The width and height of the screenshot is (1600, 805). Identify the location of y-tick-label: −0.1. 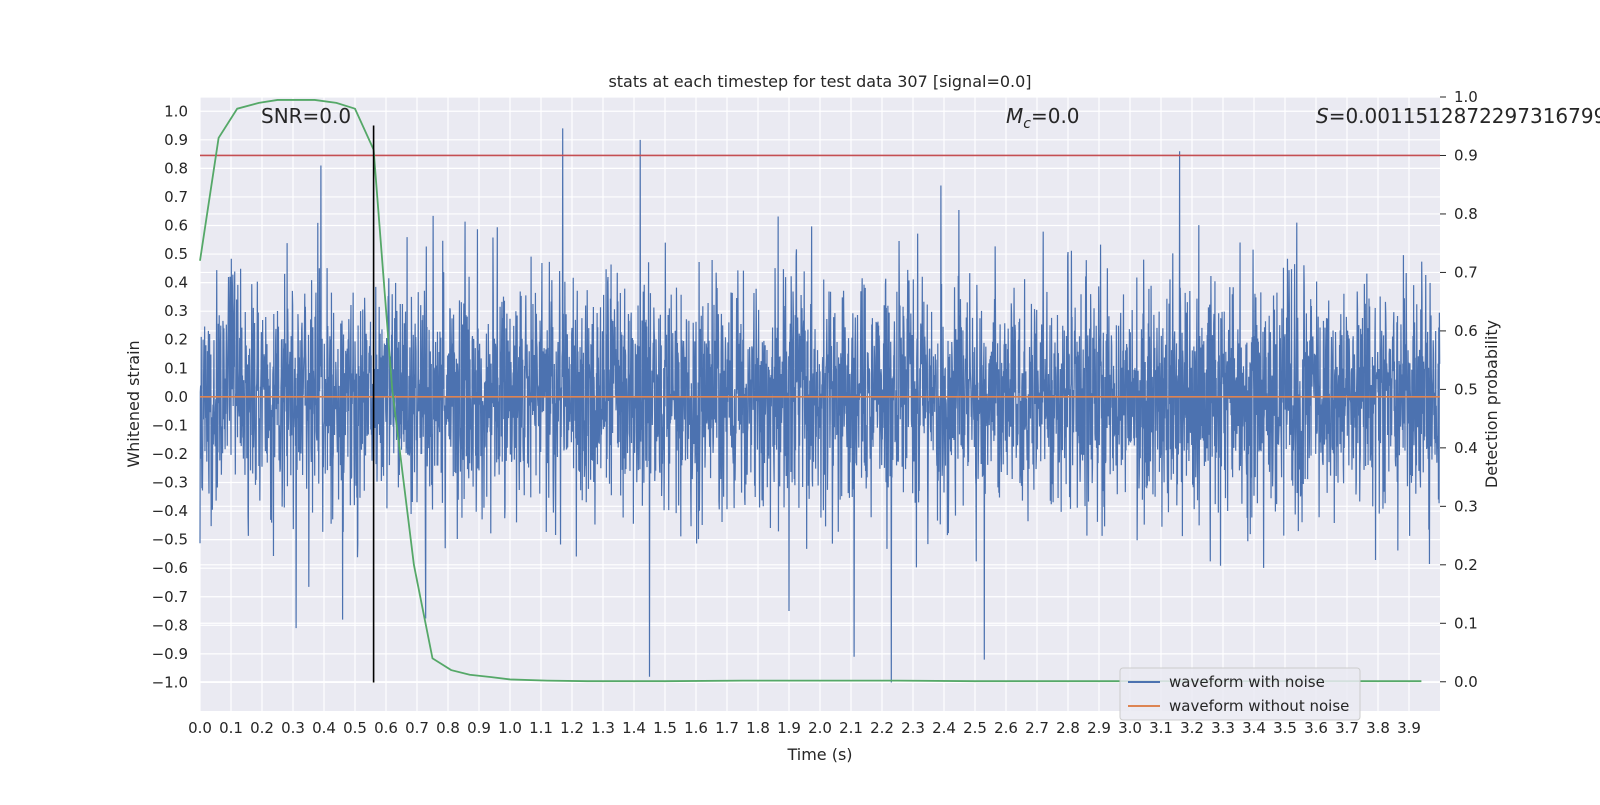
(170, 425).